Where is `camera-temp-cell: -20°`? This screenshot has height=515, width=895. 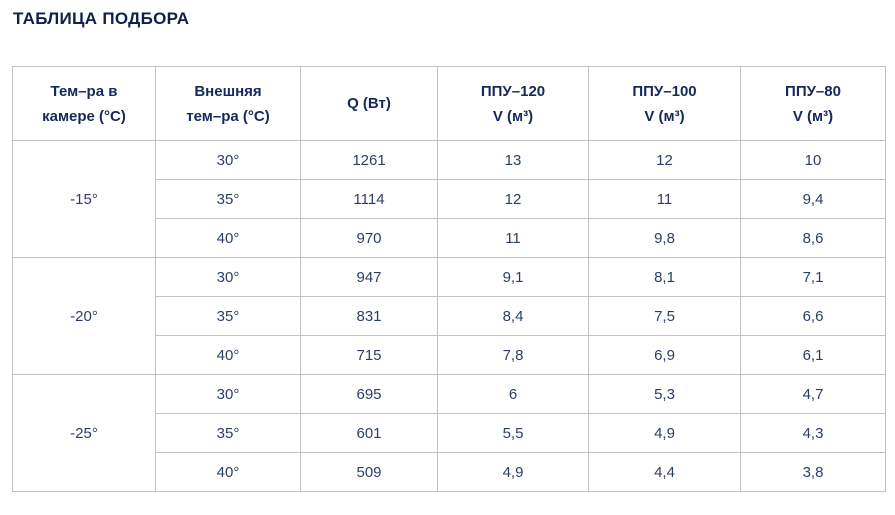 camera-temp-cell: -20° is located at coordinates (84, 316).